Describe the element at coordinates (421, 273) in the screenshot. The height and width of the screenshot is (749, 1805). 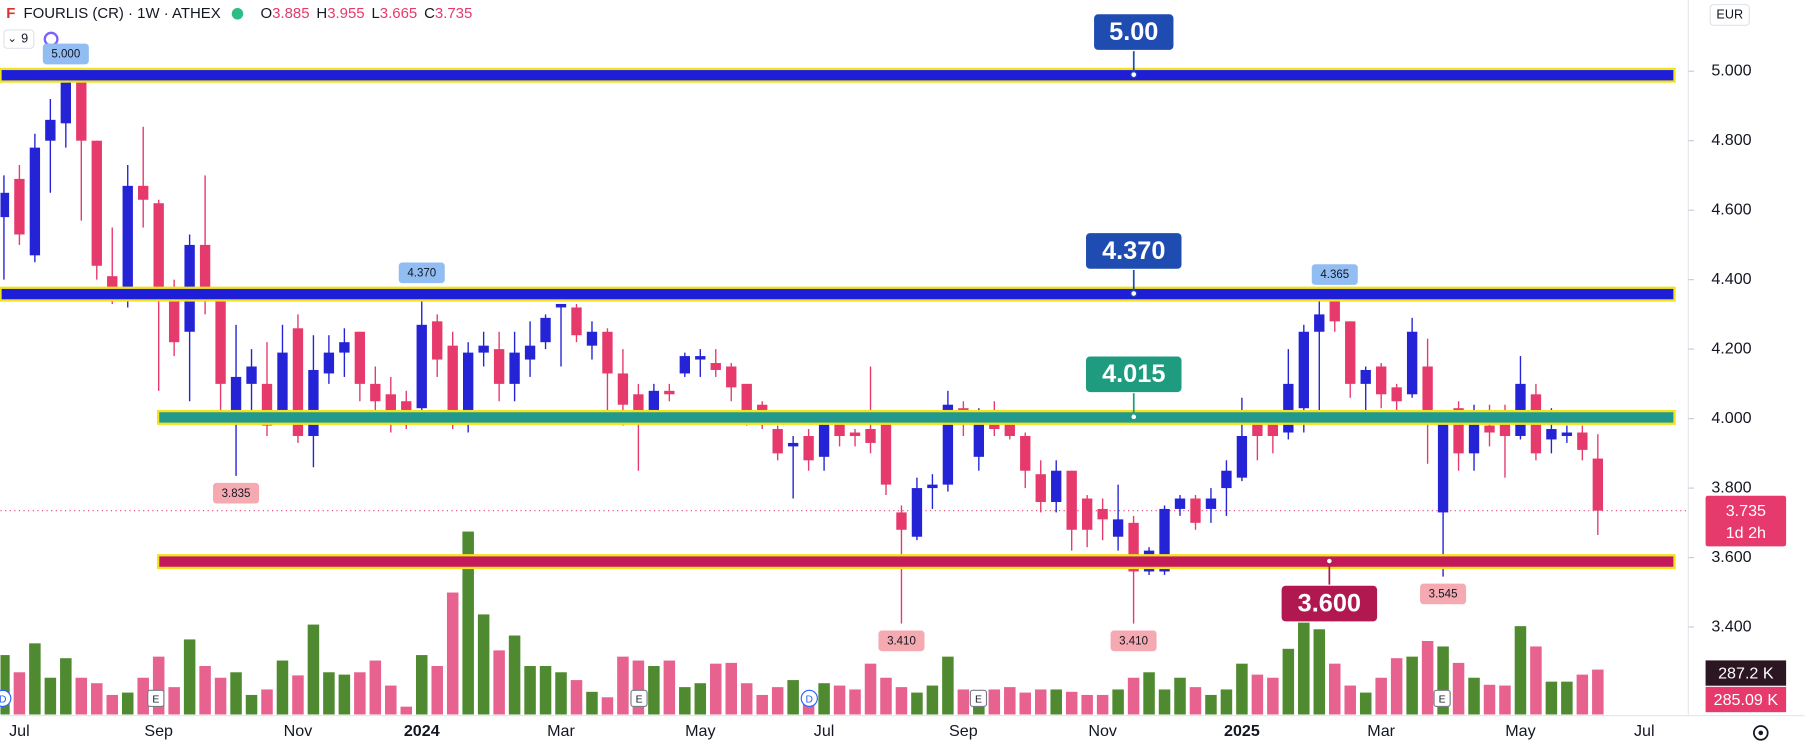
I see `extreme-label: 4.370` at that location.